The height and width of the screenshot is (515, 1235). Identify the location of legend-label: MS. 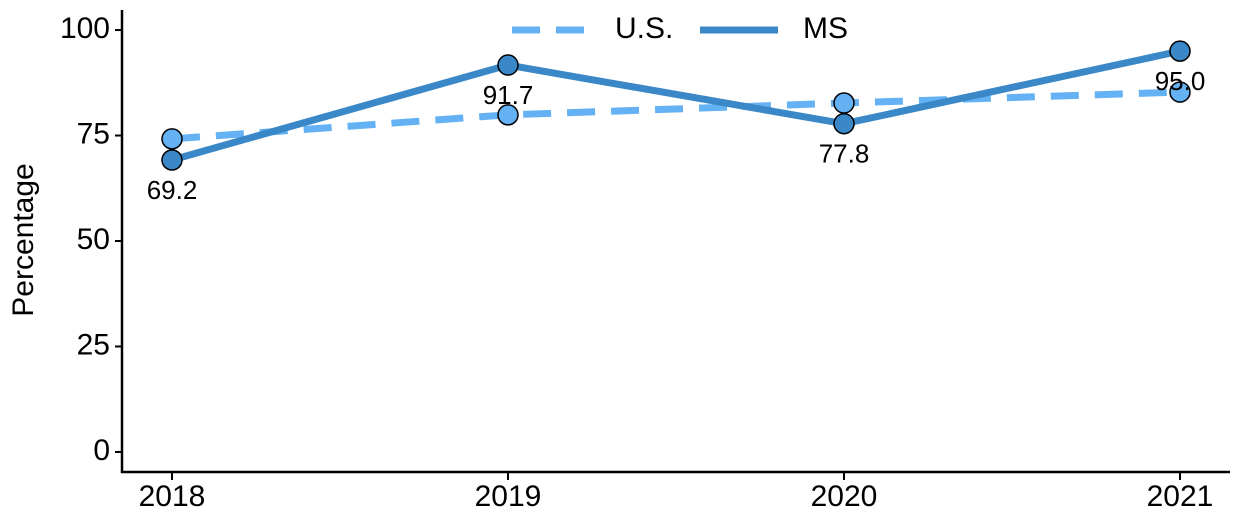
(825, 28).